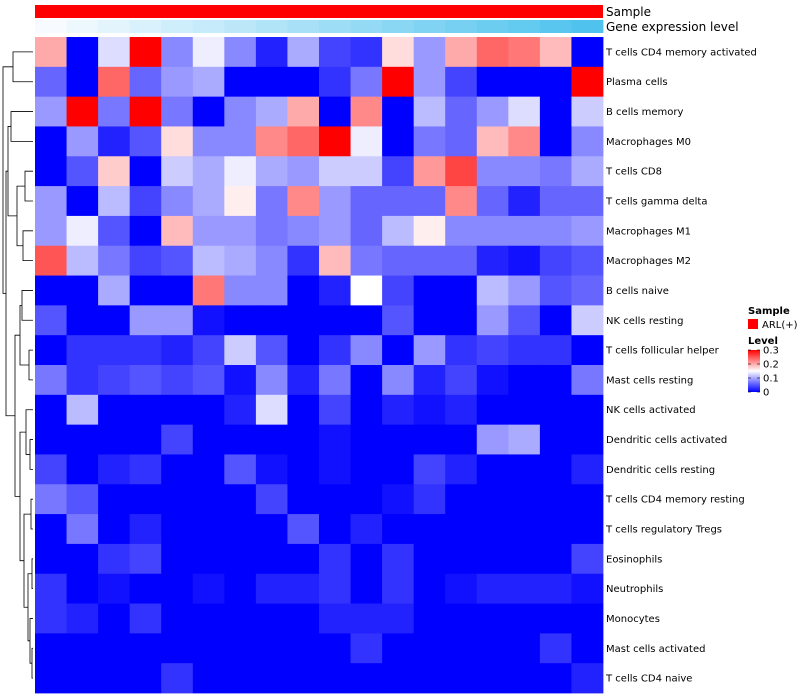  What do you see at coordinates (672, 27) in the screenshot?
I see `annotation-label-expression: Gene expression level` at bounding box center [672, 27].